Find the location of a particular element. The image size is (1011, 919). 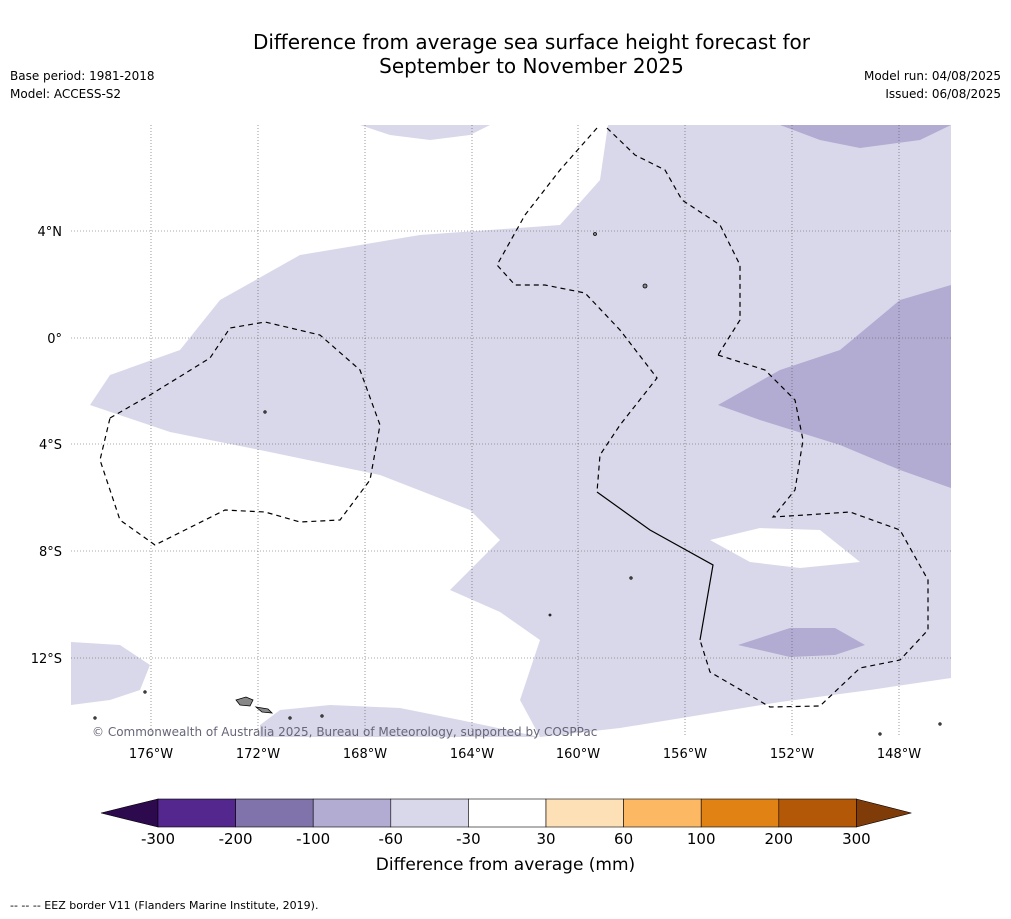

region-medium-negative-north is located at coordinates (865, 136).